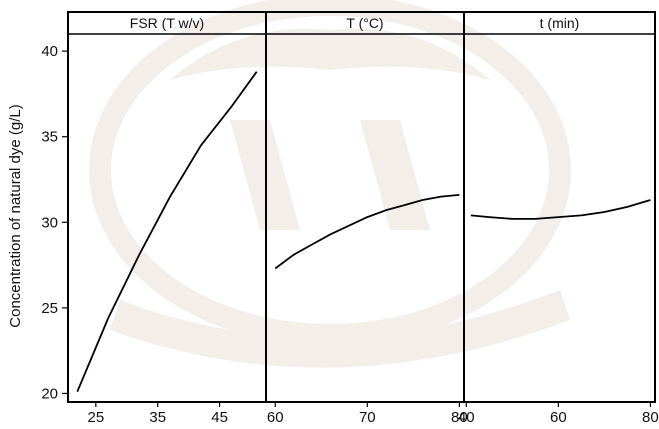  I want to click on x-tick-label-3-1: 40, so click(466, 417).